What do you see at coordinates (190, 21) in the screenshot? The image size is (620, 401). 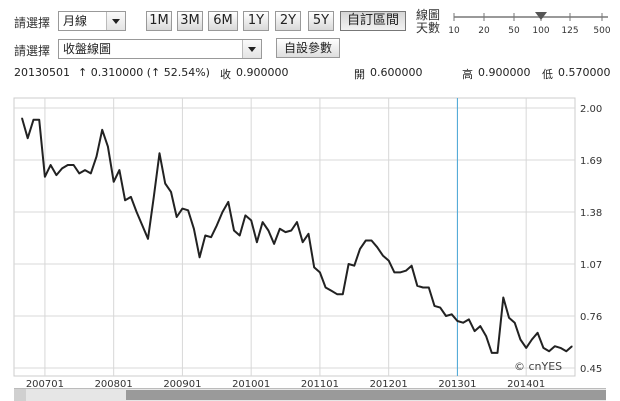 I see `range-button-3m: 3M` at bounding box center [190, 21].